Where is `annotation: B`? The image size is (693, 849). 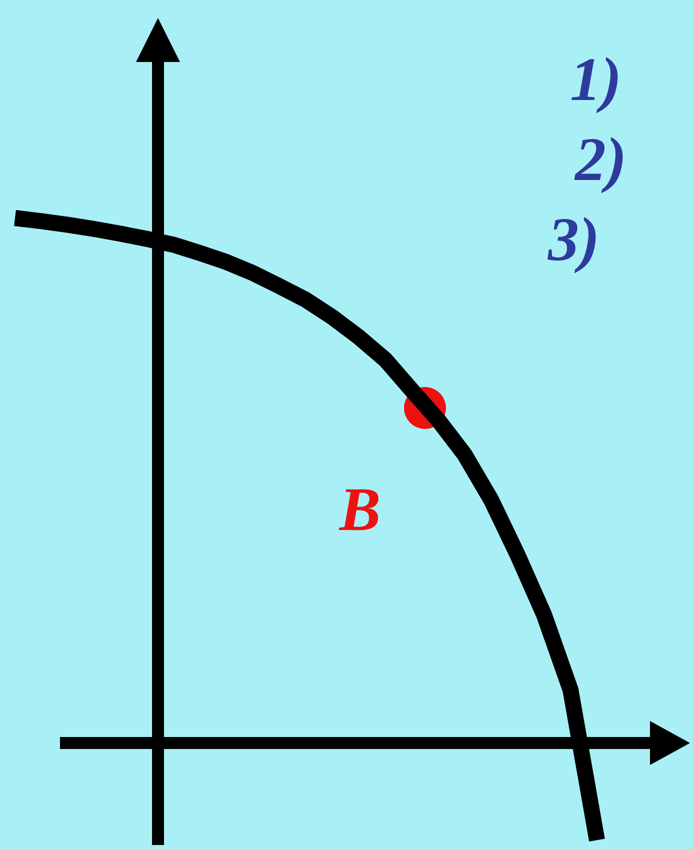
annotation: B is located at coordinates (359, 510).